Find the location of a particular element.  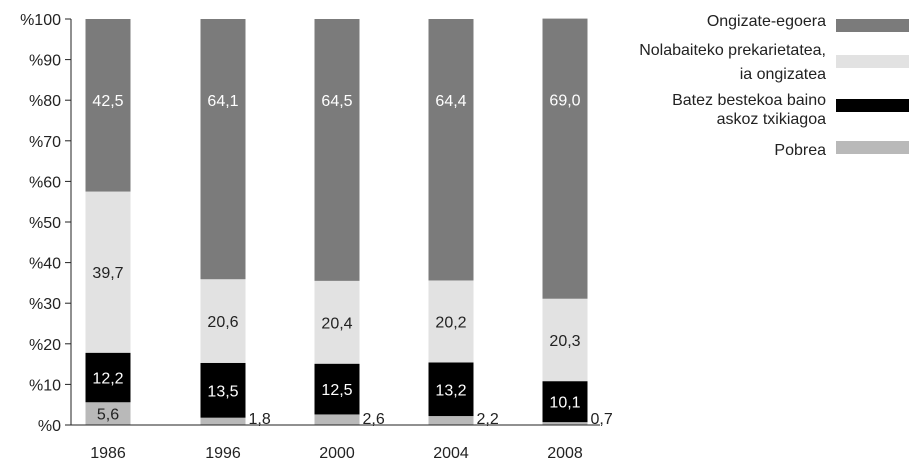

data-label: 13,2 is located at coordinates (450, 390).